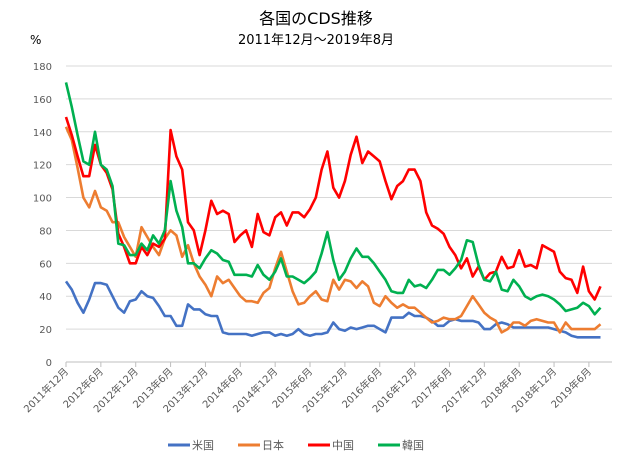  Describe the element at coordinates (203, 445) in the screenshot. I see `legend-label: 米国` at that location.